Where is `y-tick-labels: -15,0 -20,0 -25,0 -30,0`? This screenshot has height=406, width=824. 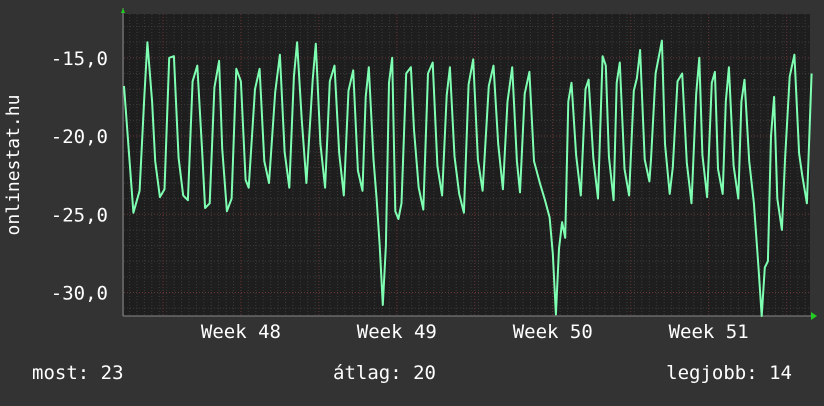
y-tick-labels: -15,0 -20,0 -25,0 -30,0 is located at coordinates (79, 176).